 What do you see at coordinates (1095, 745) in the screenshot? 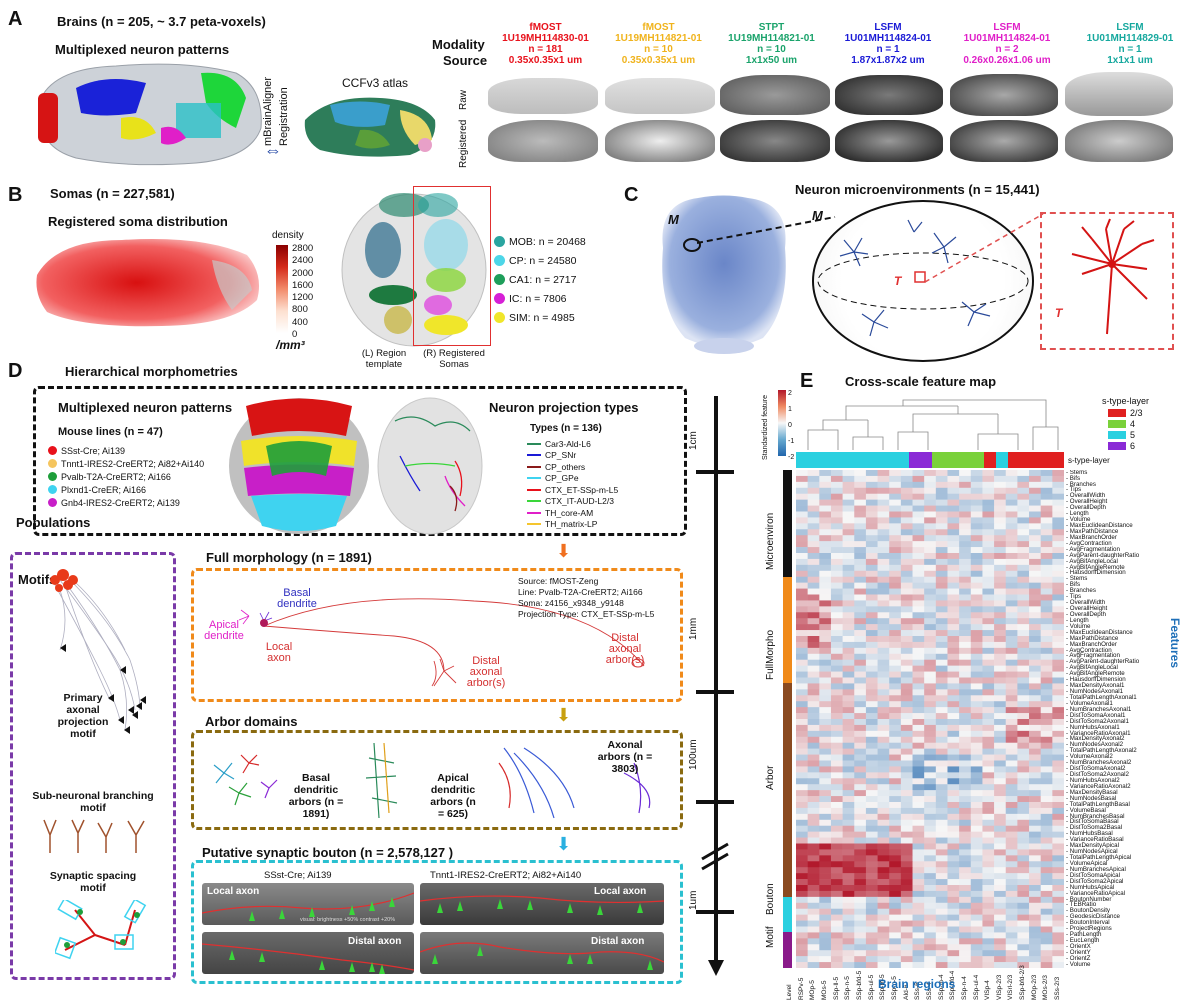
I see `feature-row-label: - NumNodesAxonal2` at bounding box center [1095, 745].